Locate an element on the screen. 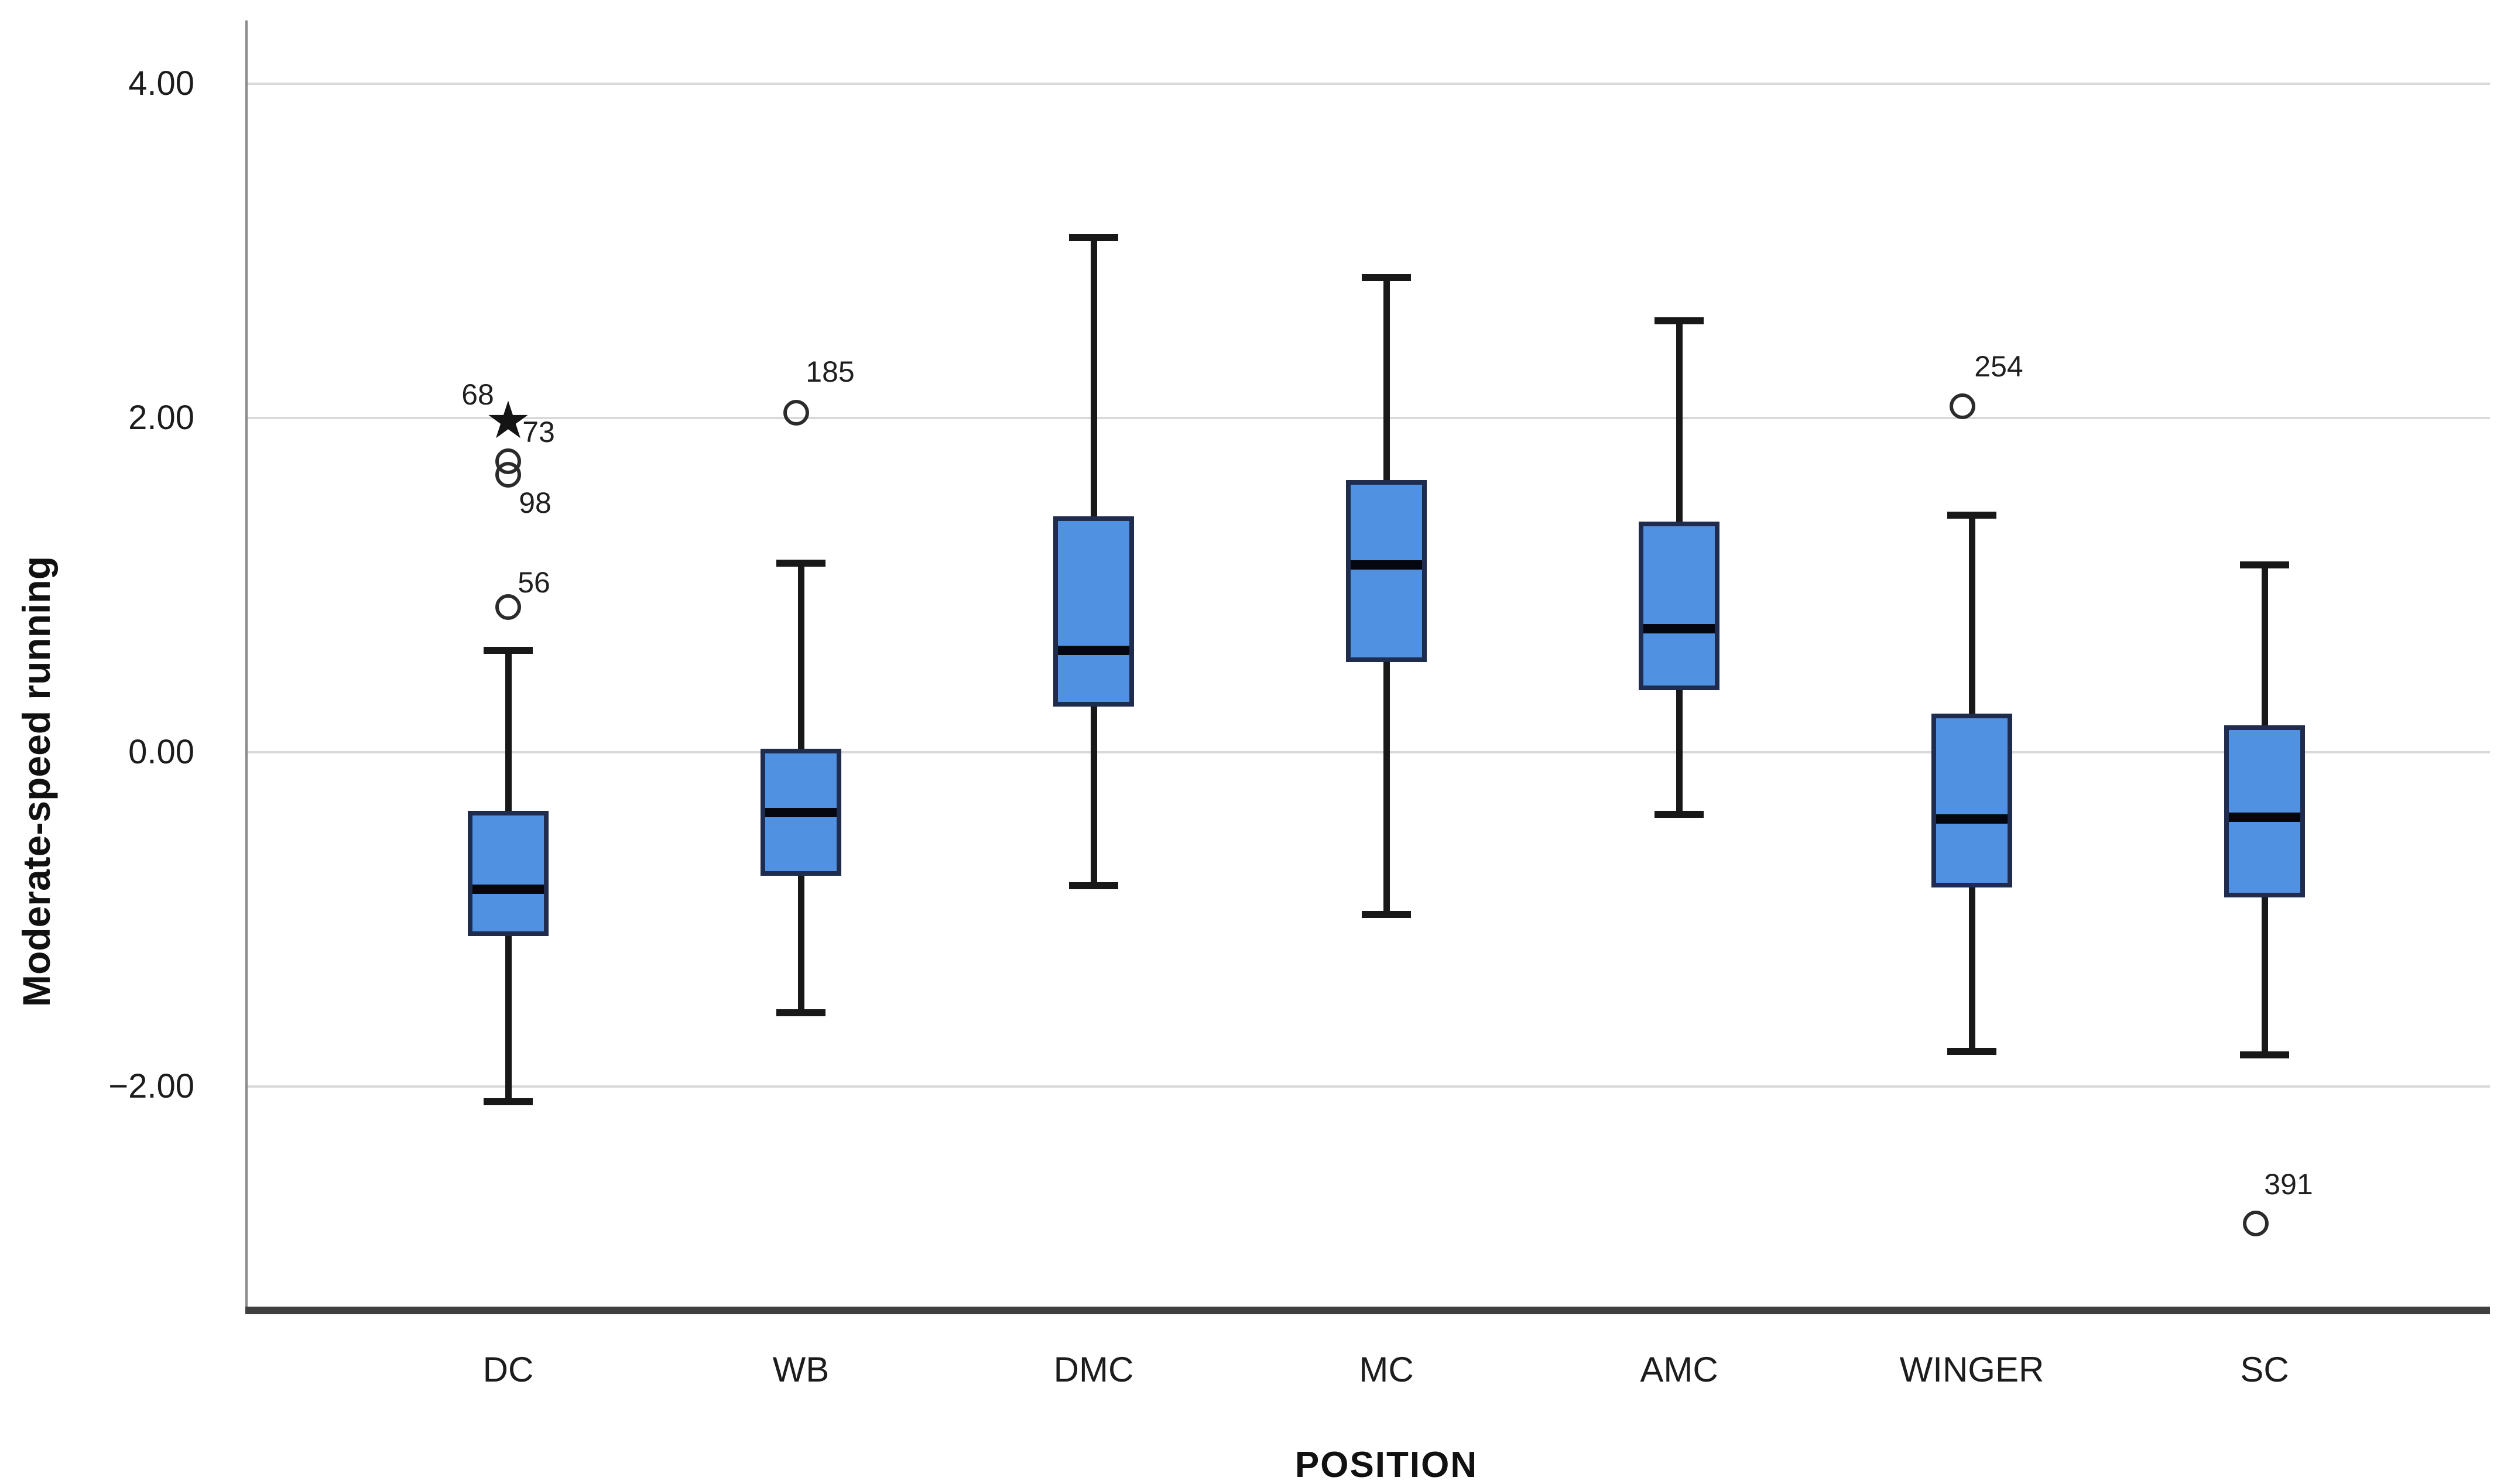 The image size is (2504, 1484). gridline-−2.00 is located at coordinates (1367, 1086).